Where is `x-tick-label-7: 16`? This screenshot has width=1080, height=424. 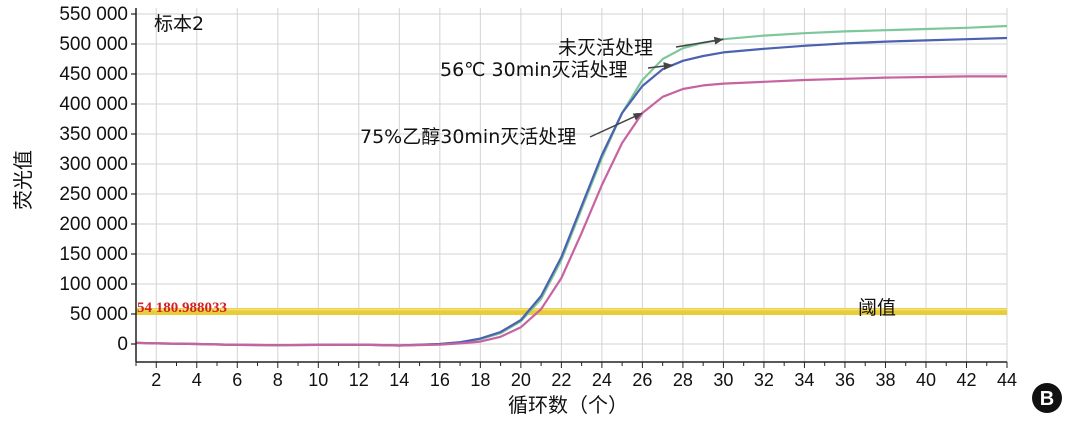 x-tick-label-7: 16 is located at coordinates (440, 380).